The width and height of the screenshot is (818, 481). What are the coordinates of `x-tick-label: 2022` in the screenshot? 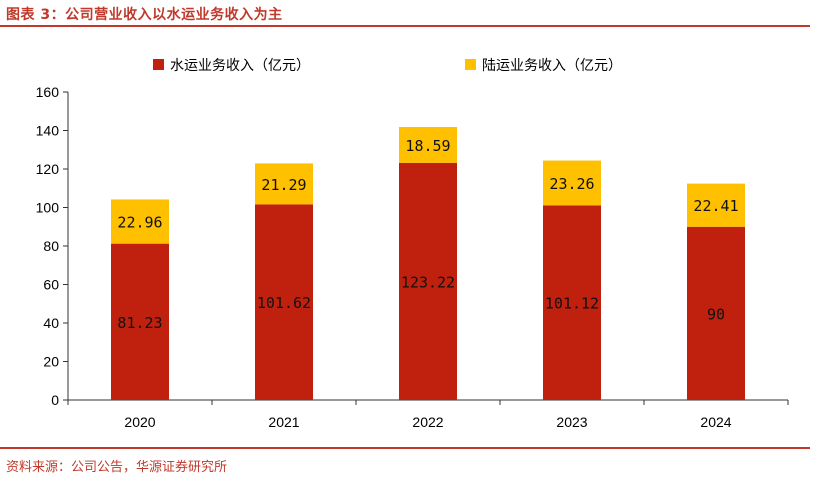 It's located at (427, 422).